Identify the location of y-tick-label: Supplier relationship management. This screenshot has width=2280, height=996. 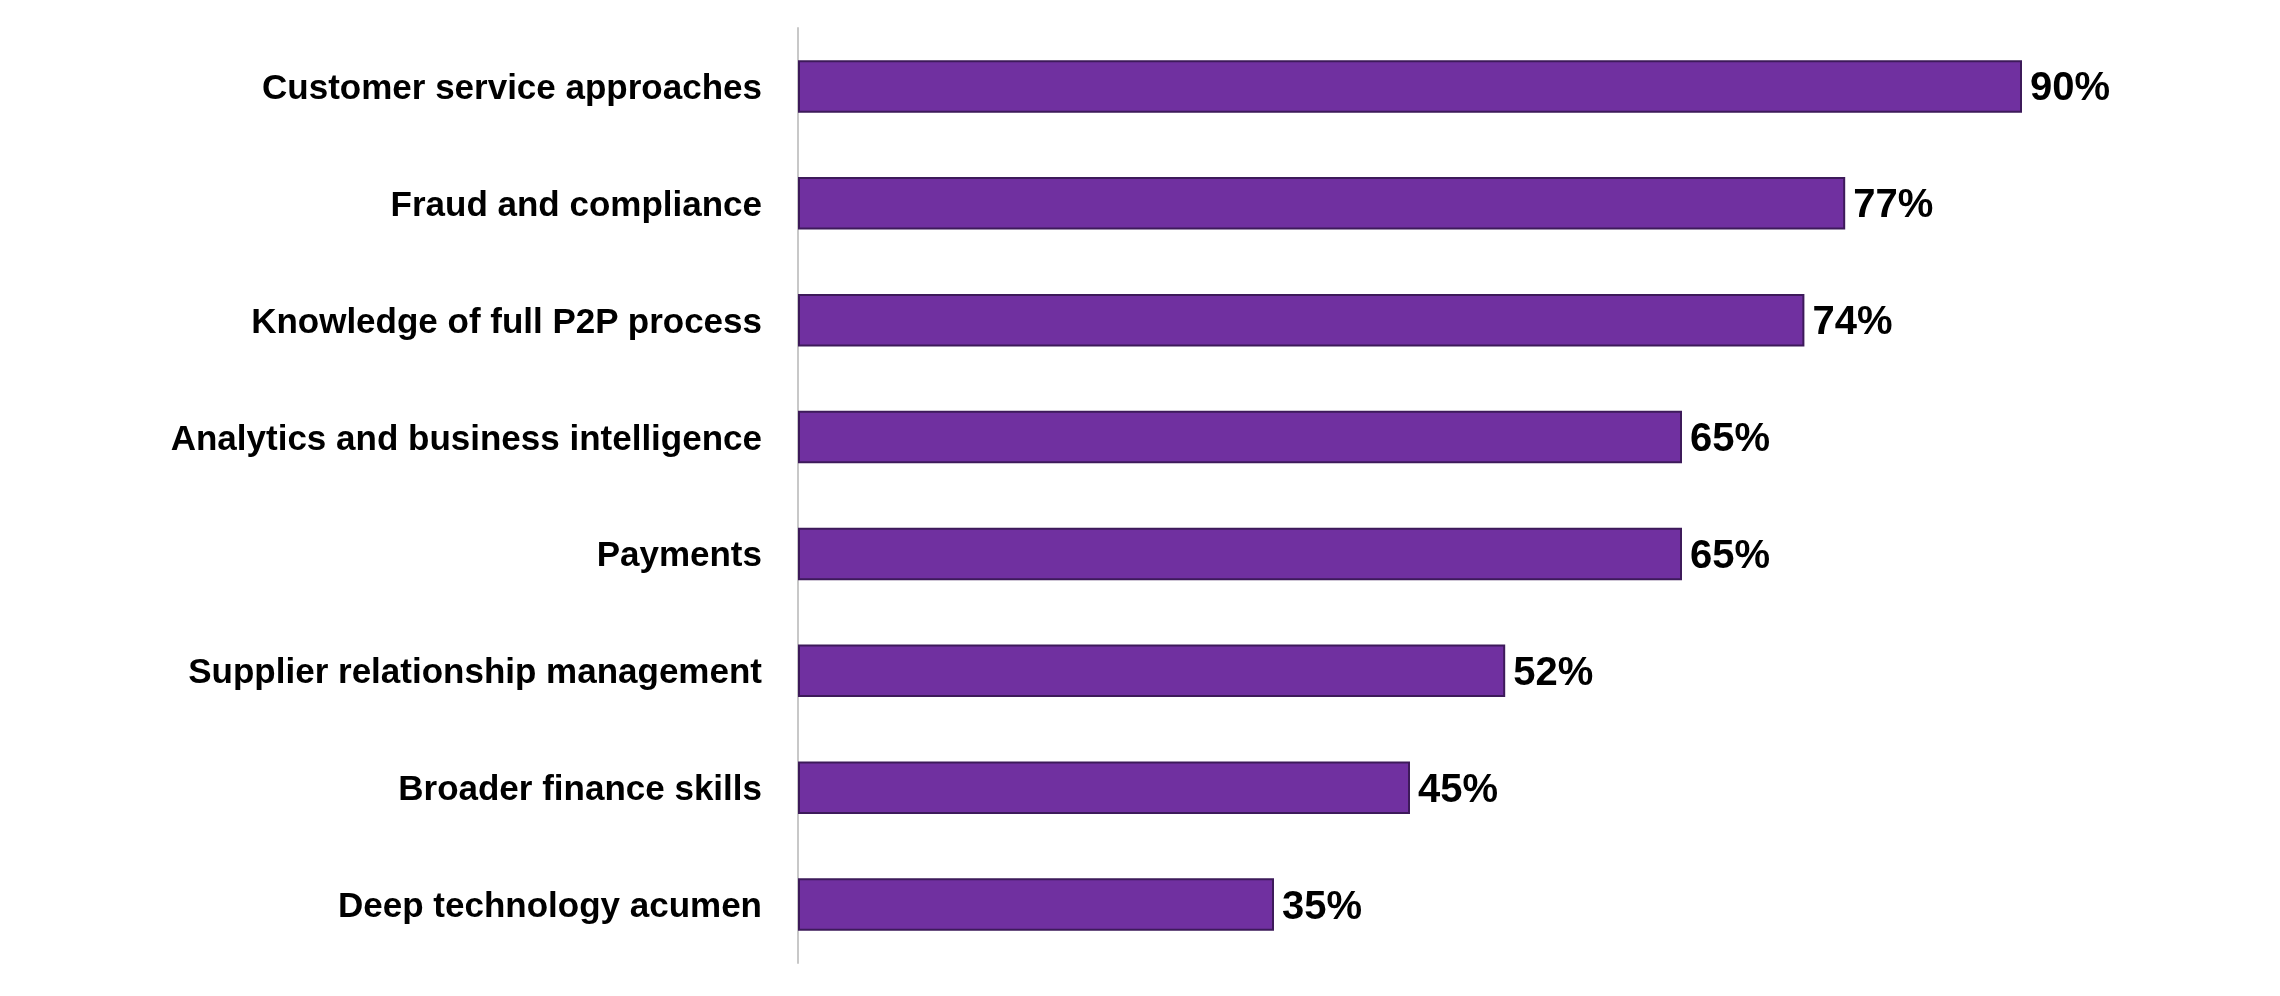
(475, 671).